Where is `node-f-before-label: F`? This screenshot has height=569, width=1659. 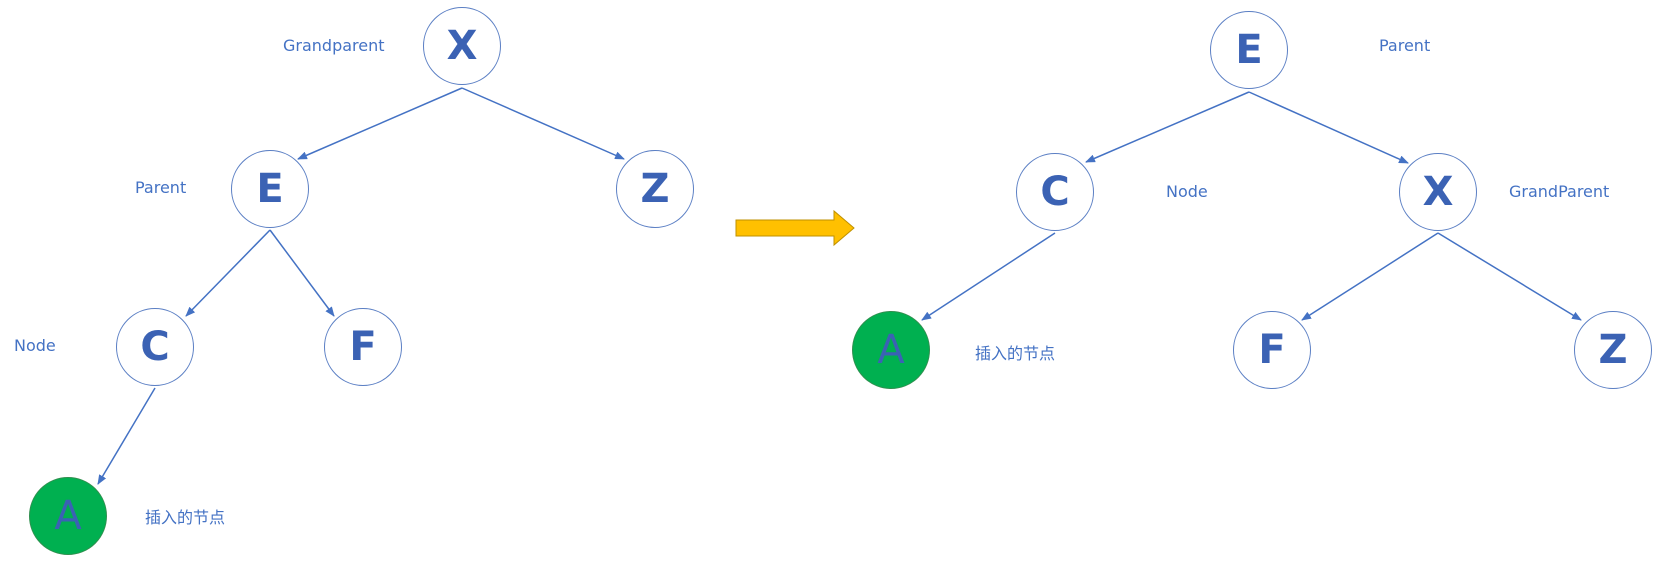 node-f-before-label: F is located at coordinates (363, 347).